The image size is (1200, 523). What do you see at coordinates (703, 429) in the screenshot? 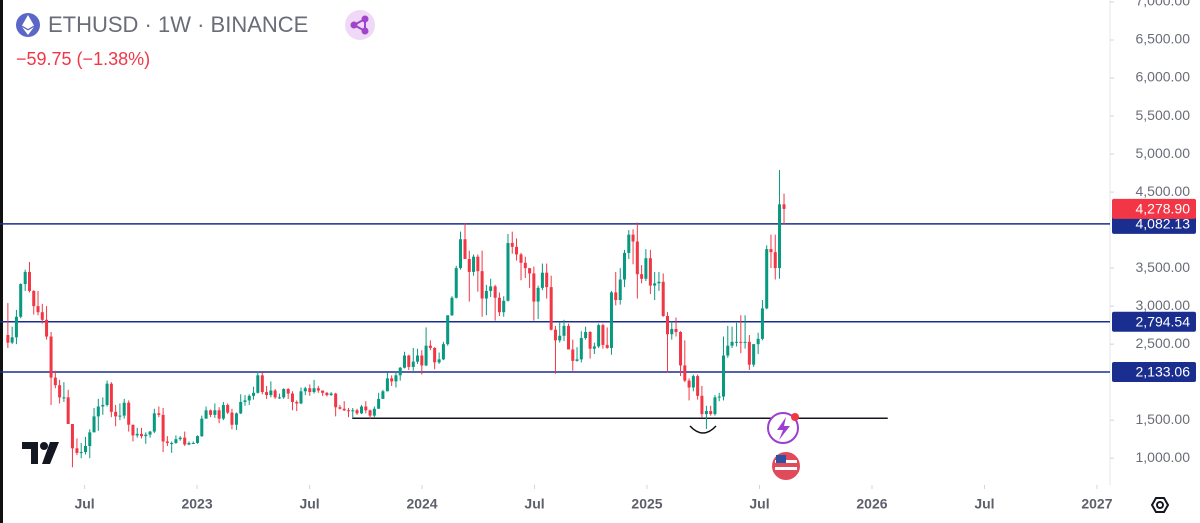
I see `annotation-arc` at bounding box center [703, 429].